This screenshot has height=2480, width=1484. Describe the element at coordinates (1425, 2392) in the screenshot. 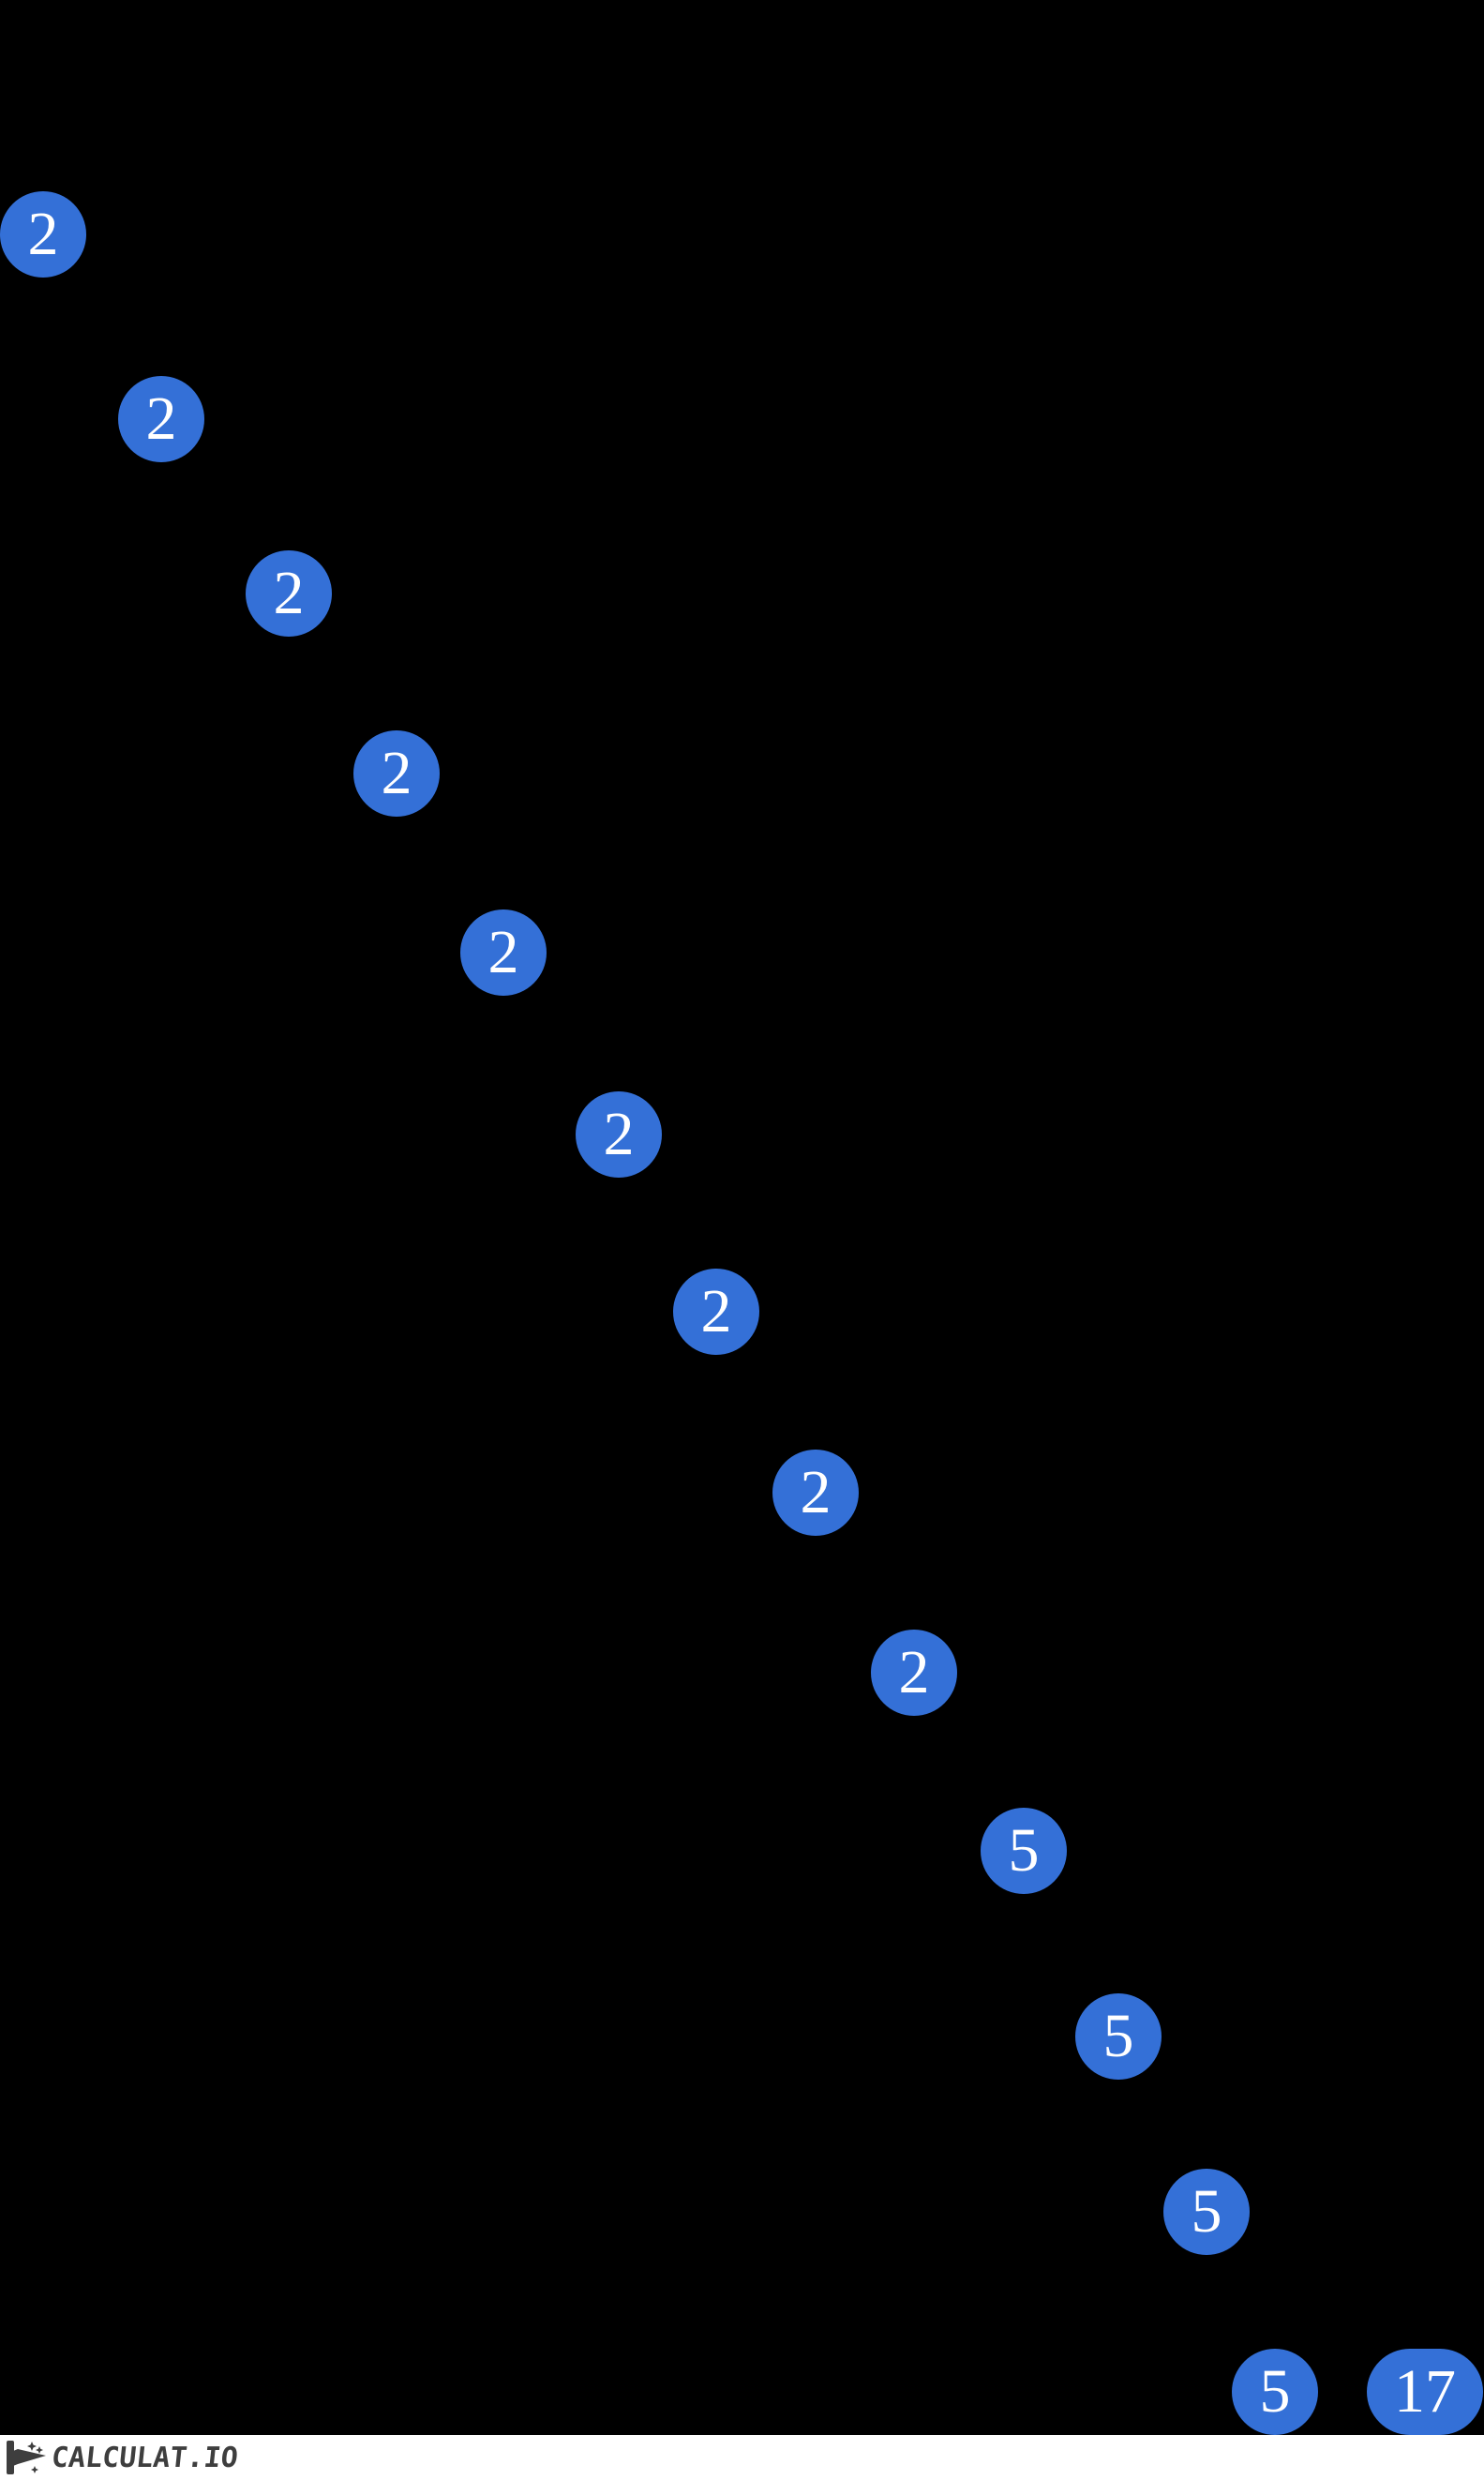

I see `factor-node-17: 17` at that location.